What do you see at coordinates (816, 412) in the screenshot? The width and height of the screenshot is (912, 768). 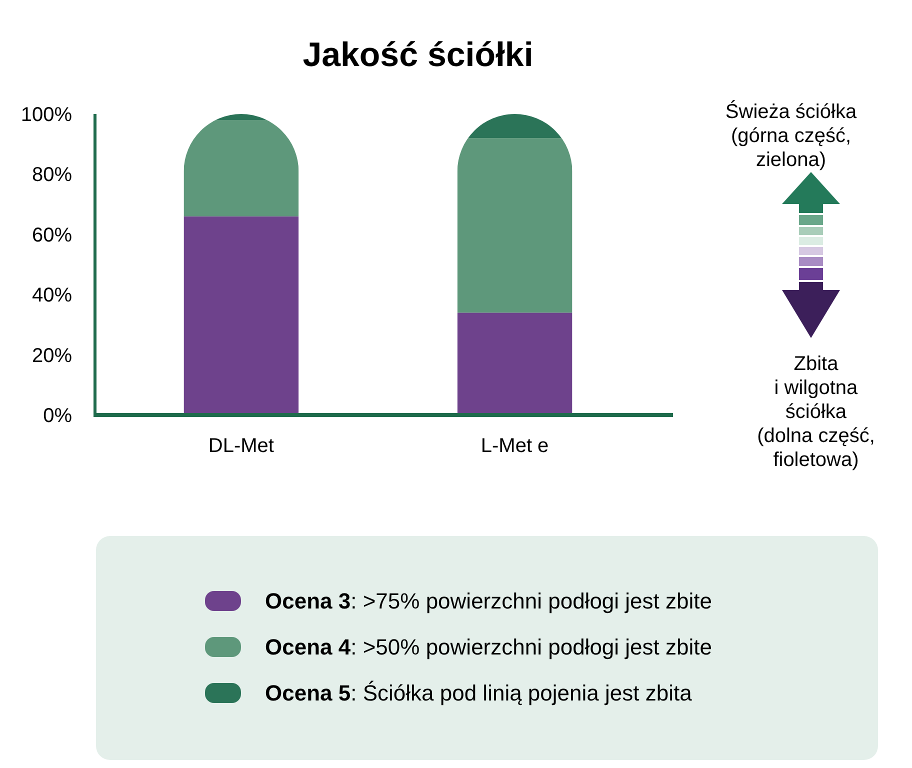 I see `text: Zbita i wilgotna ściółka (dolna część, fioletowa)` at bounding box center [816, 412].